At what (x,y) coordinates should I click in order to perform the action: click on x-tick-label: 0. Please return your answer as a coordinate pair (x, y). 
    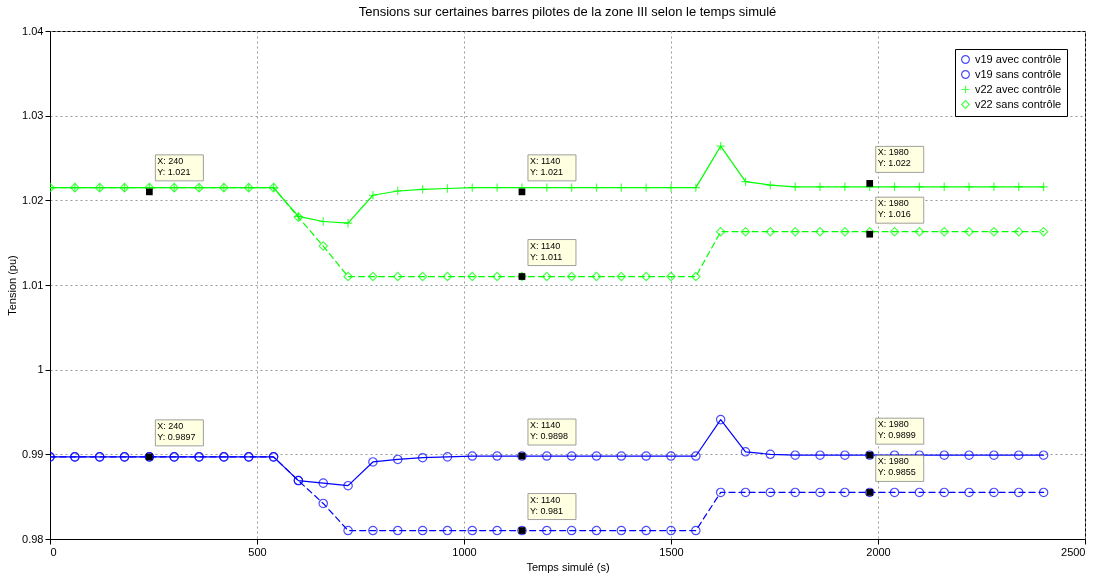
    Looking at the image, I should click on (53, 551).